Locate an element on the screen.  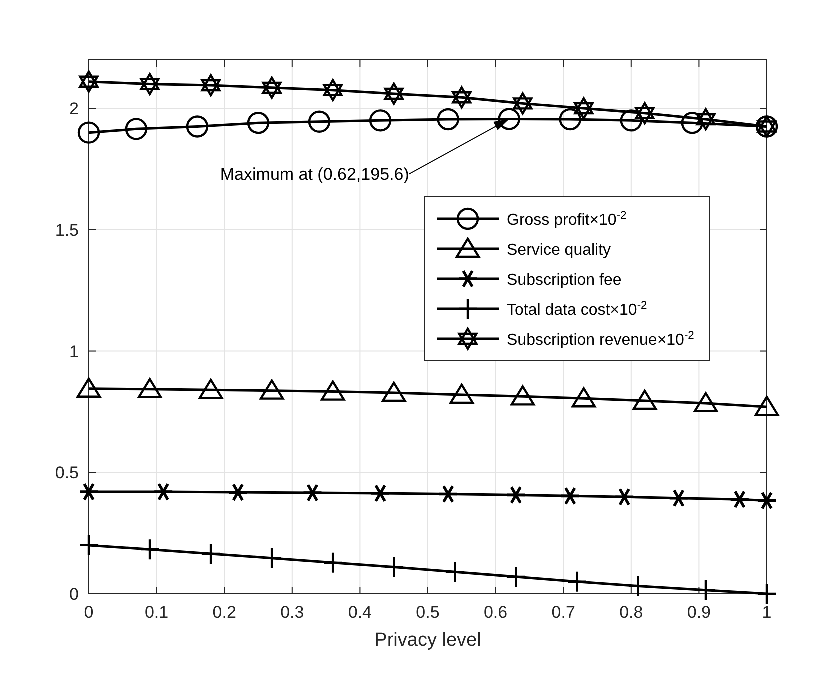
legend-label: Subscription fee is located at coordinates (564, 280).